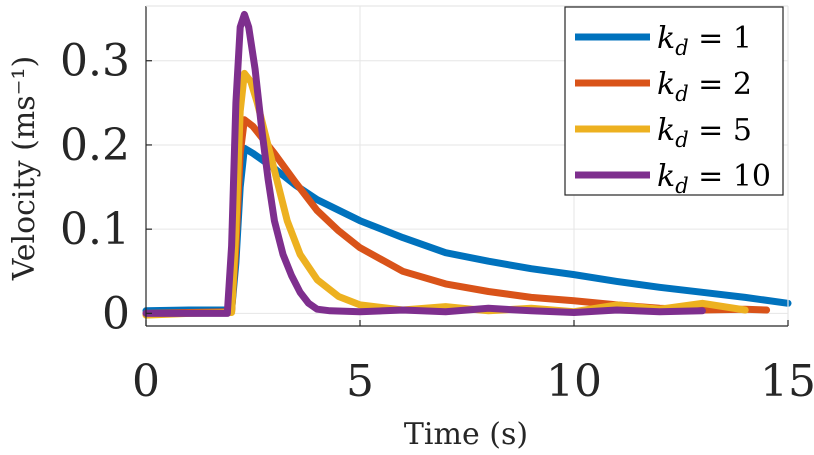 This screenshot has width=814, height=455. I want to click on x-tick-label: 10, so click(574, 381).